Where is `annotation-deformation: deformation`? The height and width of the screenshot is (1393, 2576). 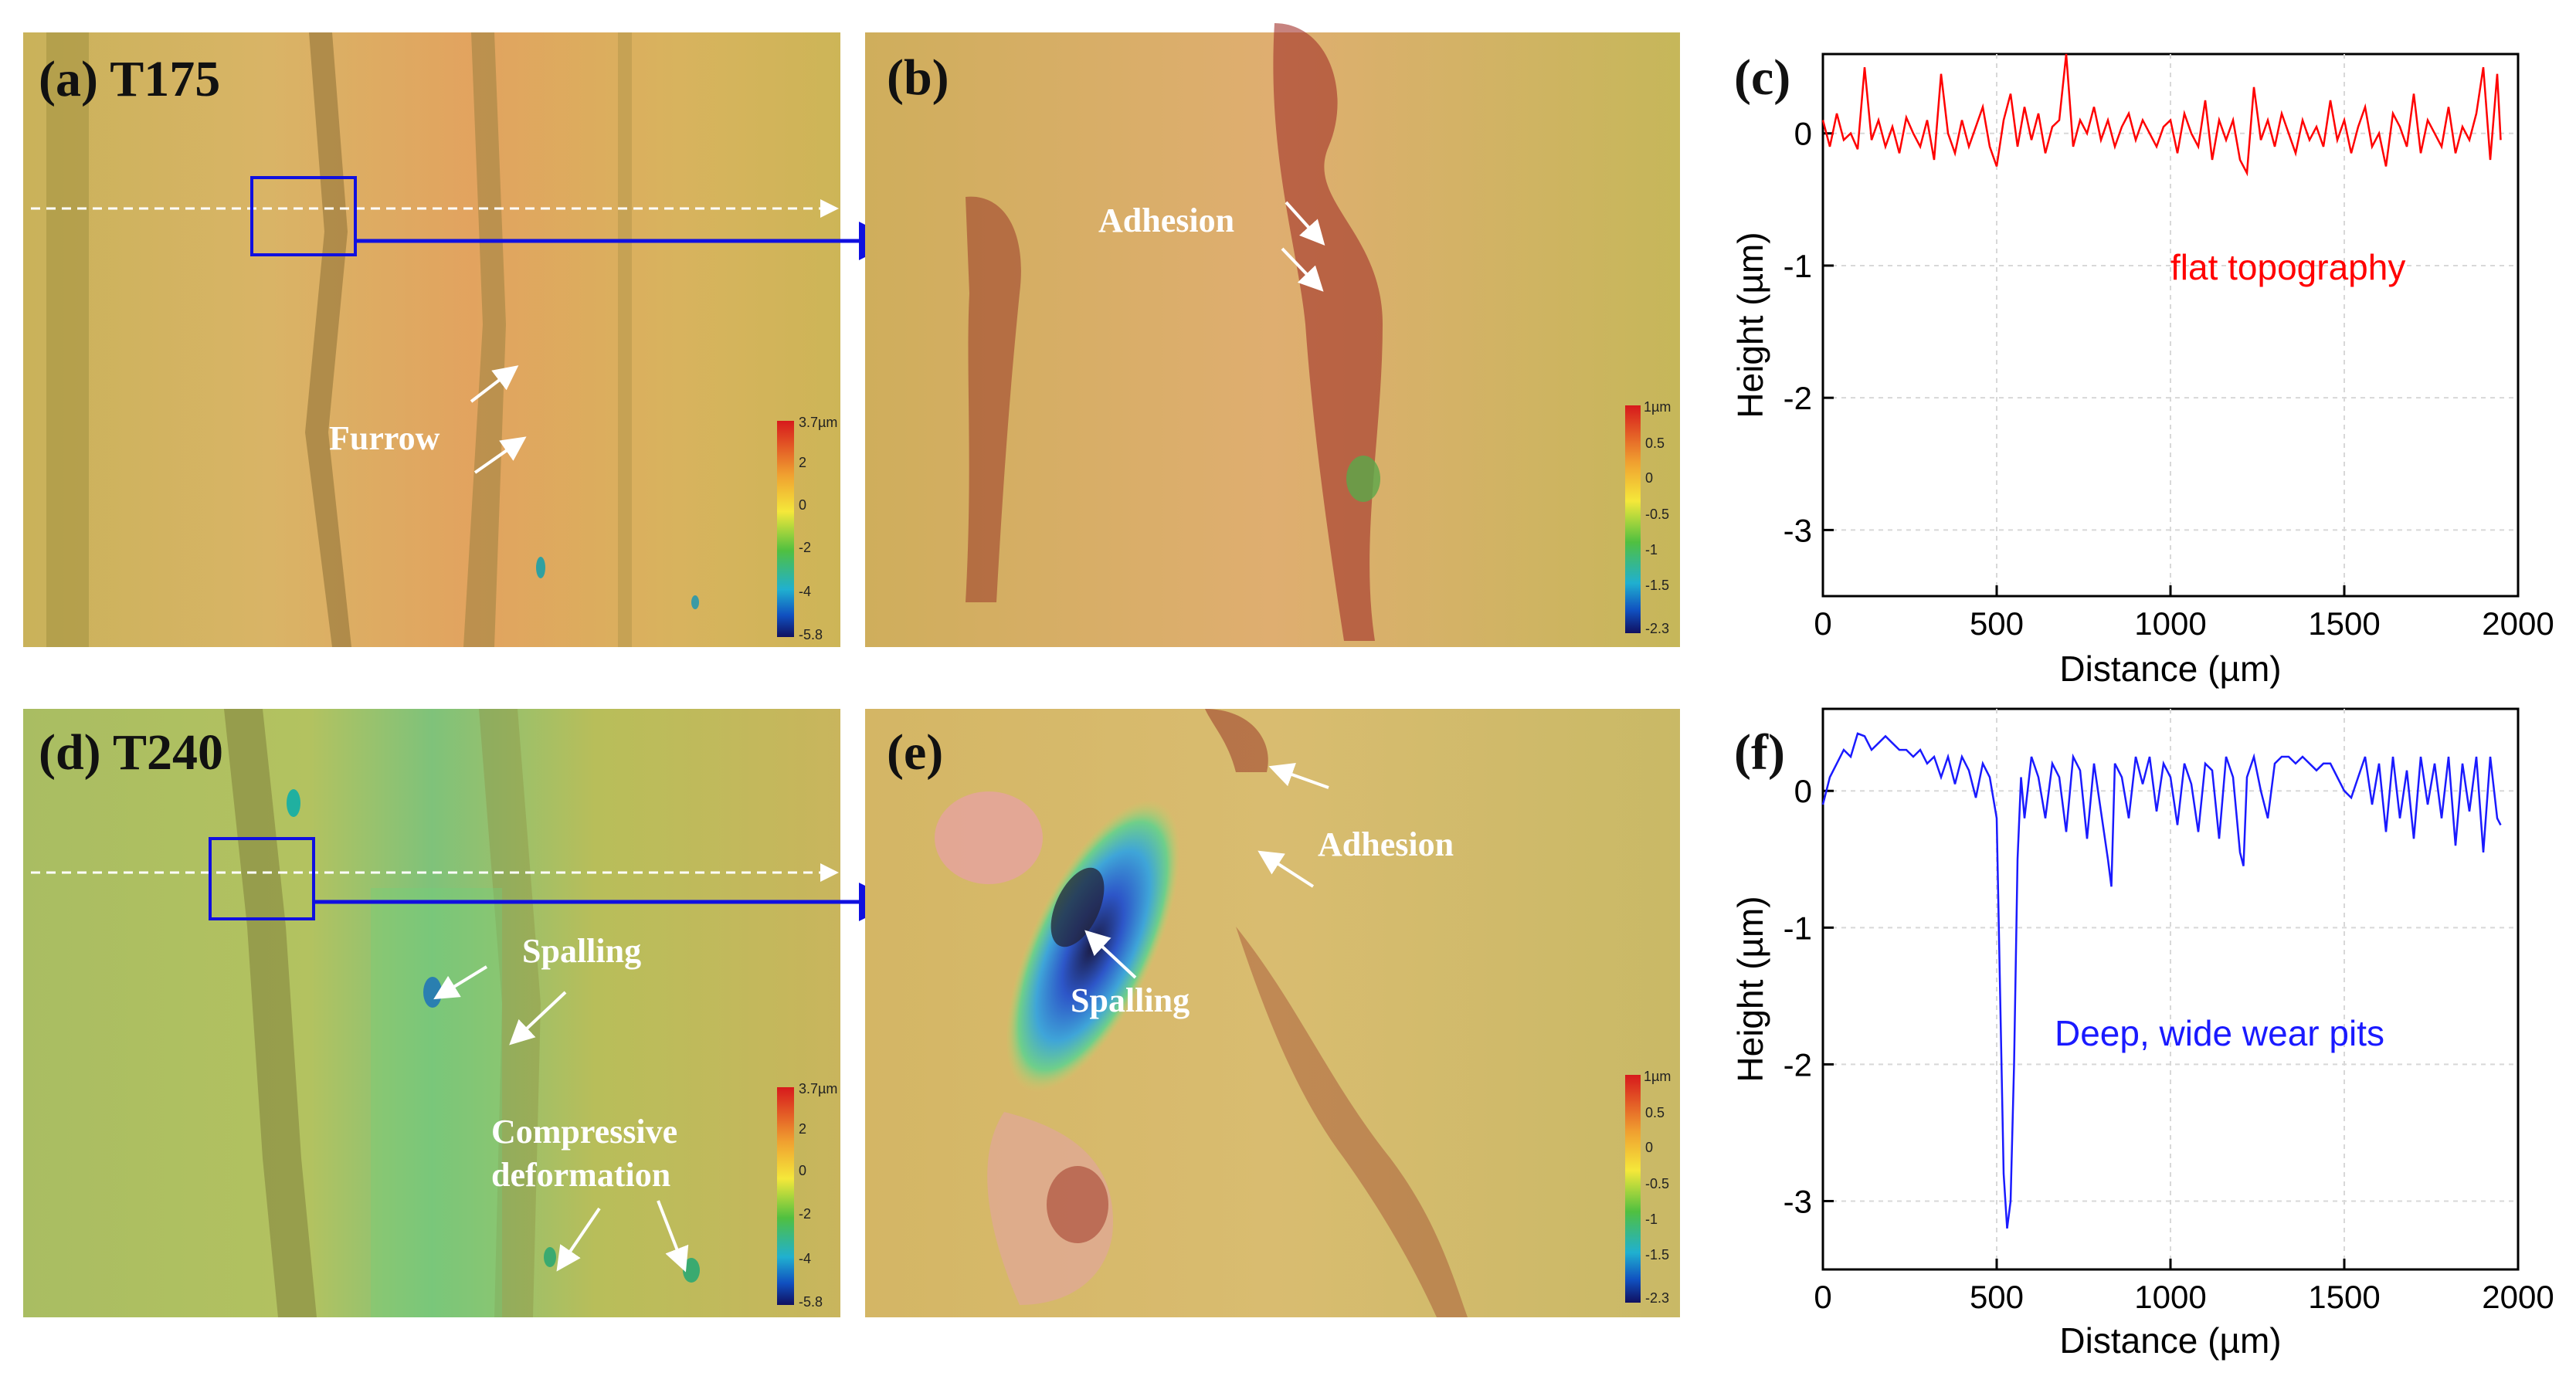
annotation-deformation: deformation is located at coordinates (580, 1175).